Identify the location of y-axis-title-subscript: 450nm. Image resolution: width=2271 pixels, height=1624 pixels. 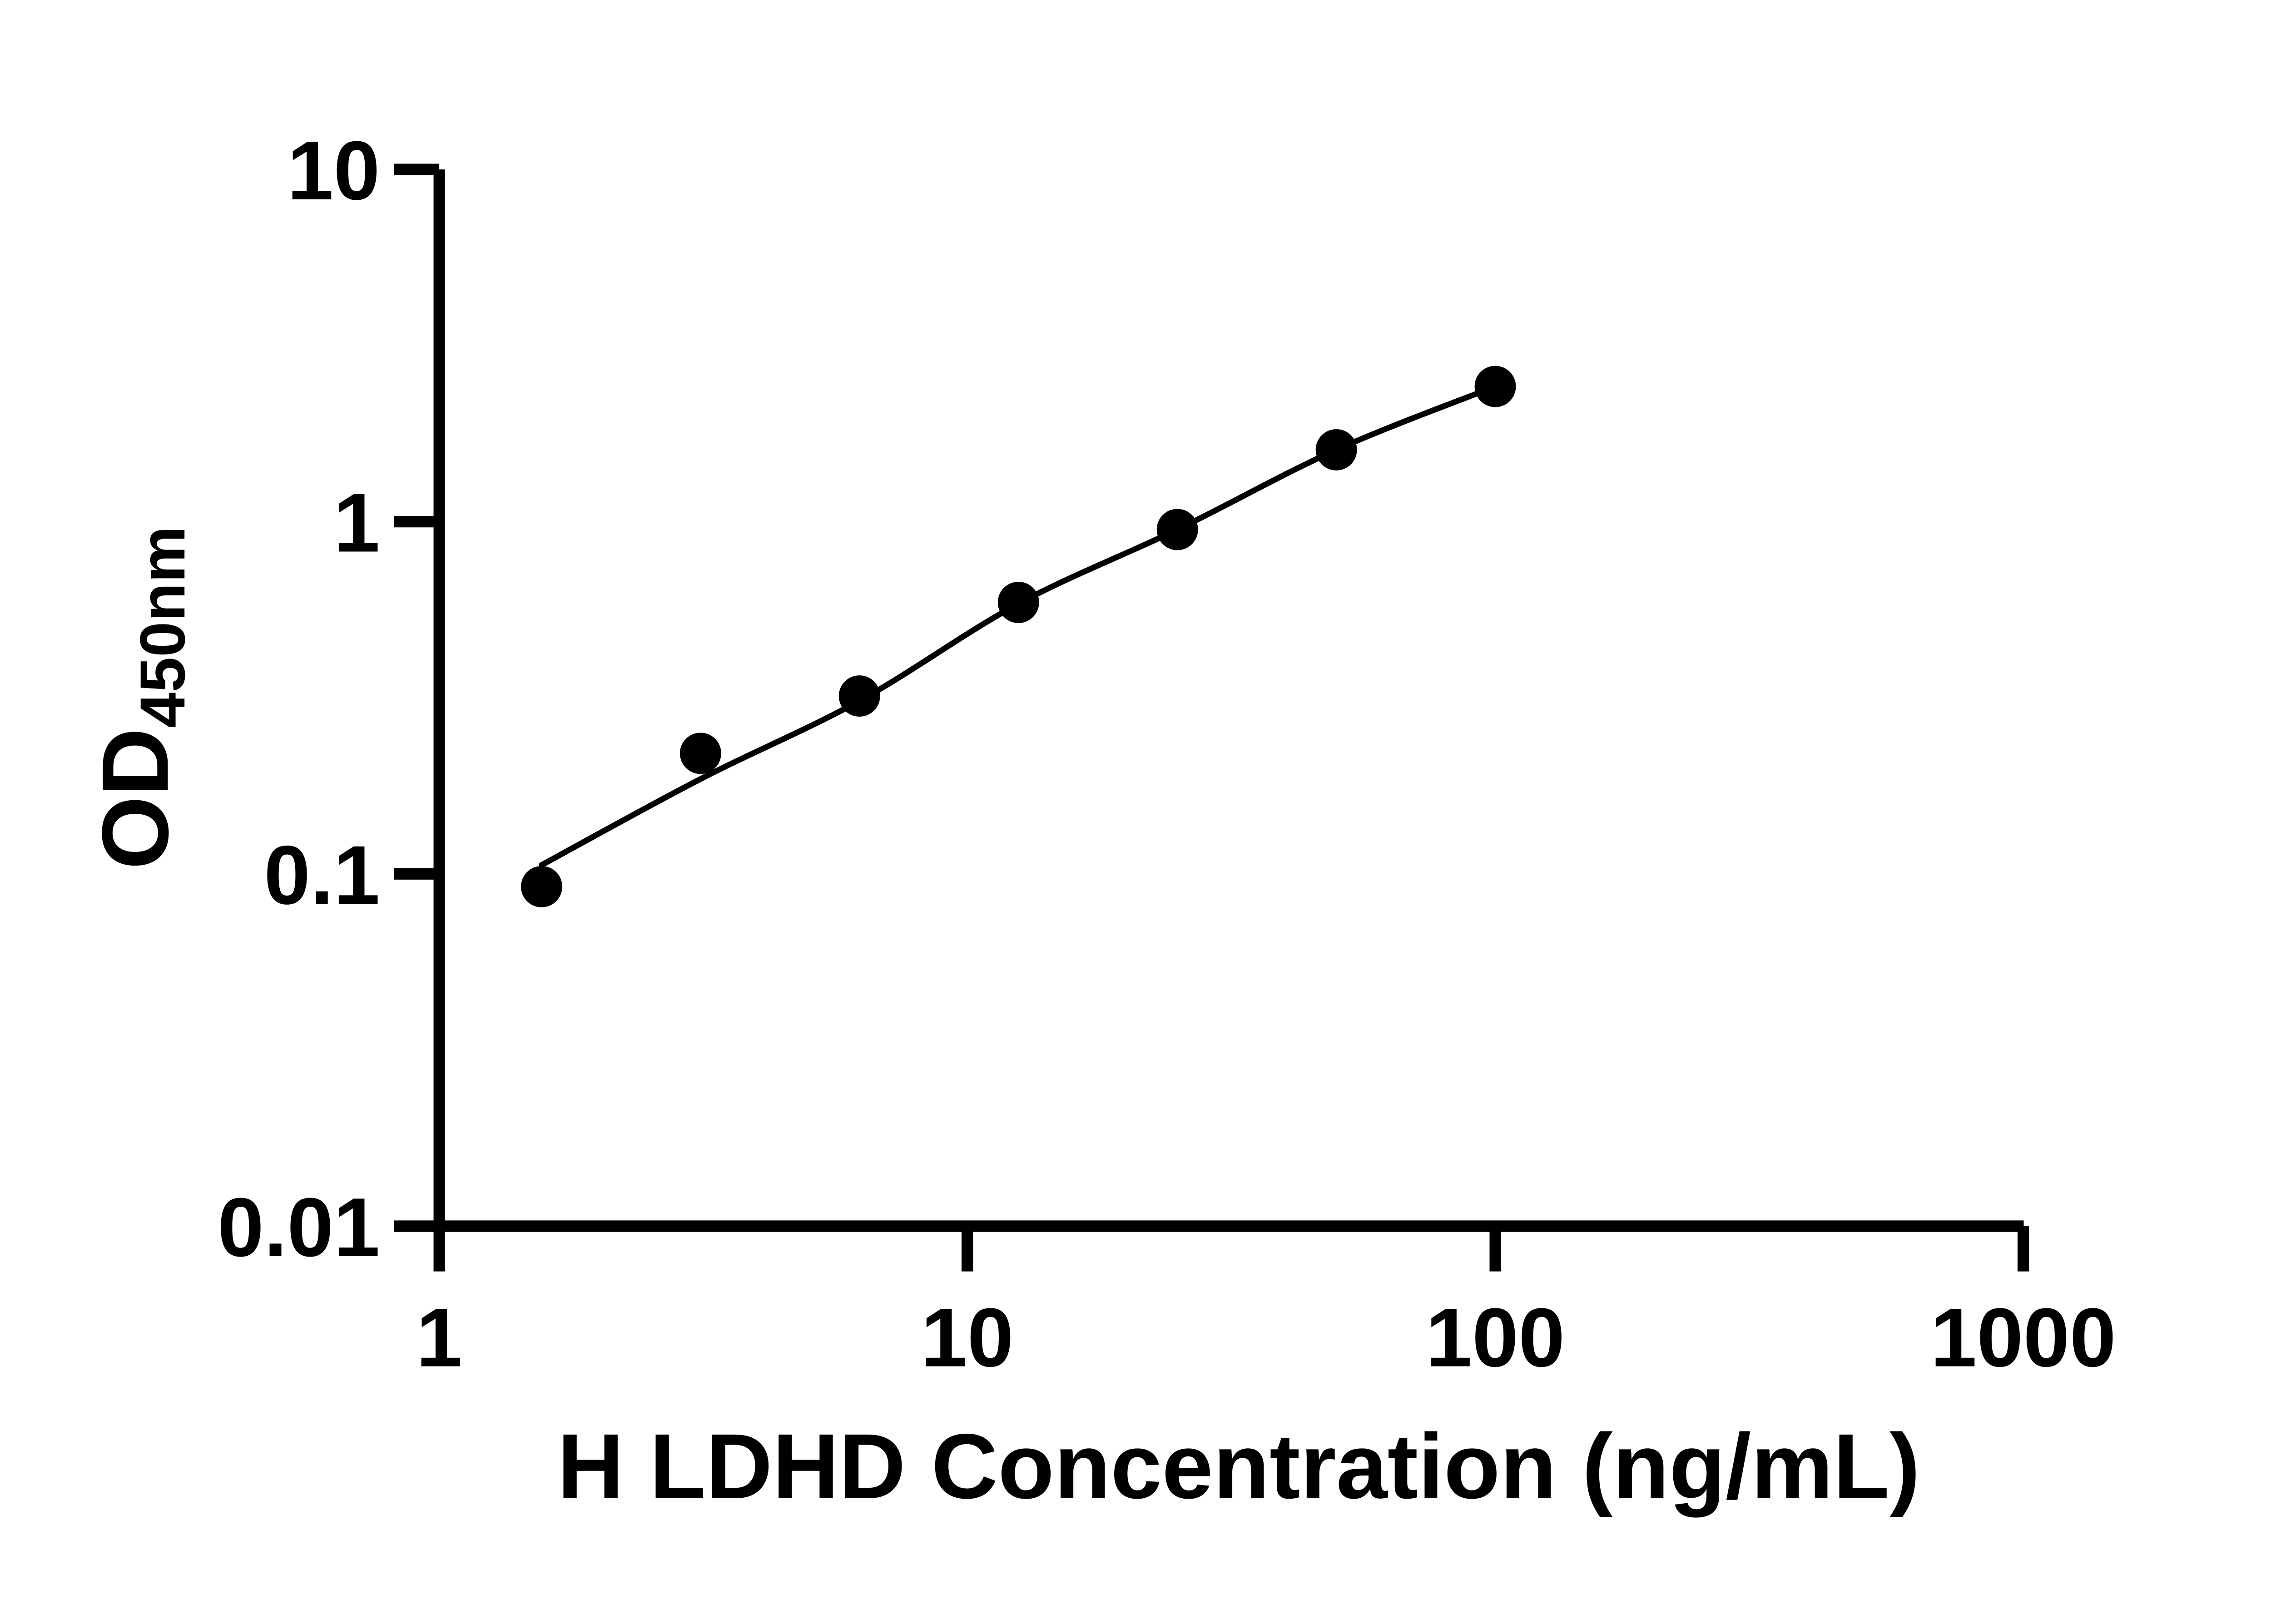
(162, 627).